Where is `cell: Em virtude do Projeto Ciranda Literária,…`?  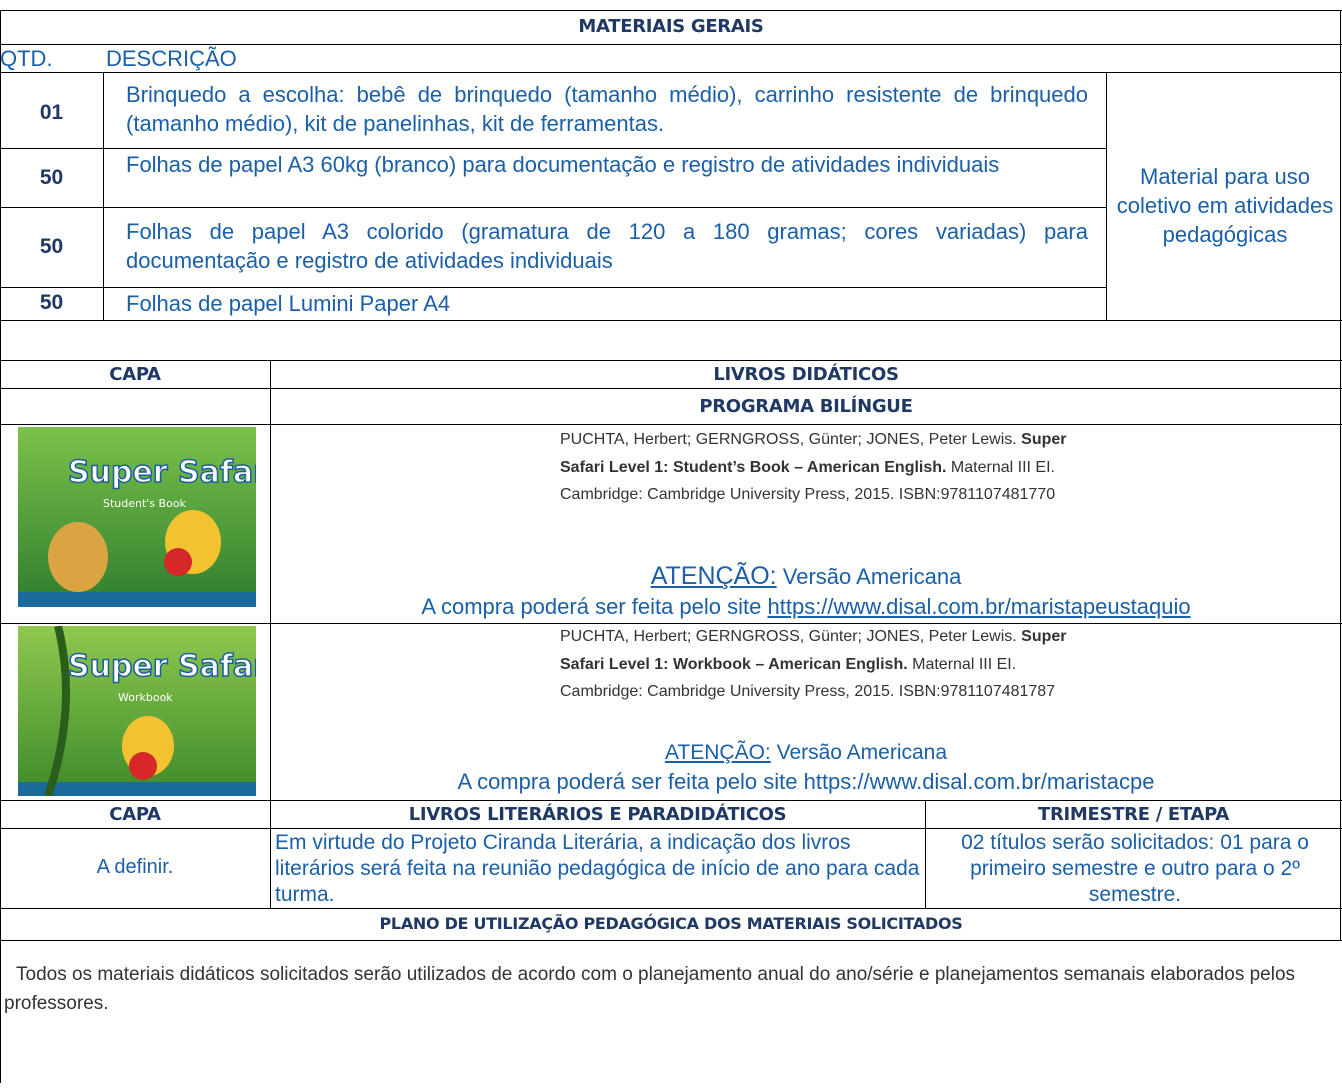
cell: Em virtude do Projeto Ciranda Literária,… is located at coordinates (597, 868).